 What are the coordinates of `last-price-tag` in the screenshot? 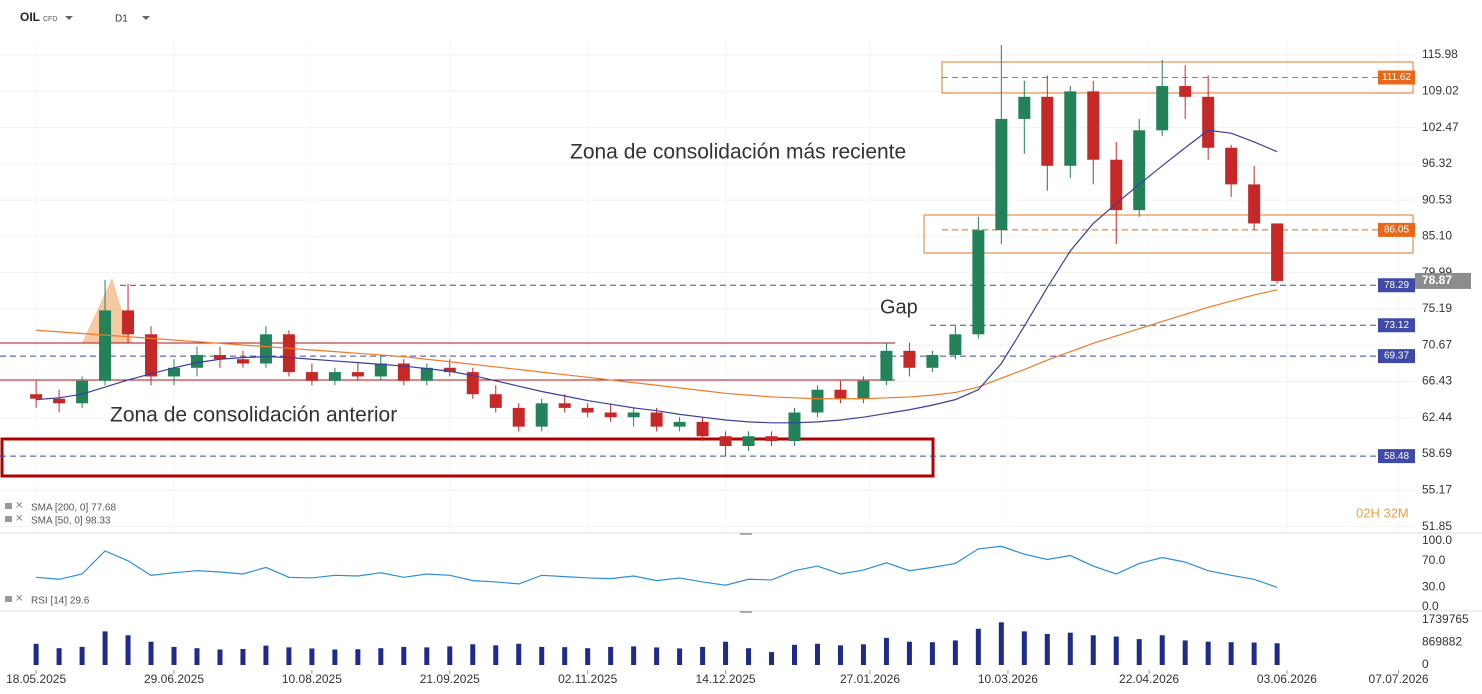 It's located at (1443, 280).